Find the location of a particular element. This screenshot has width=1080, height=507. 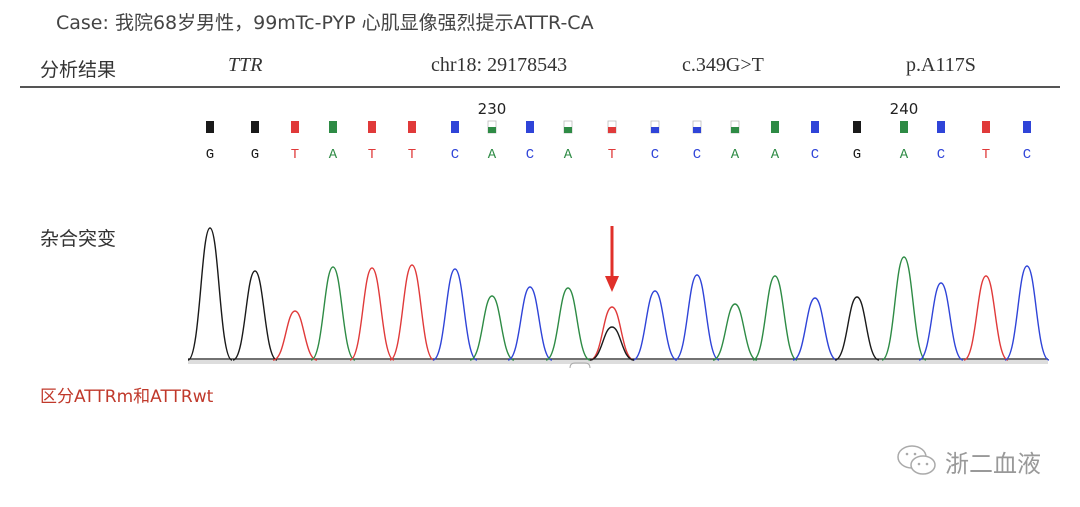

mutation-arrow-head is located at coordinates (612, 284).